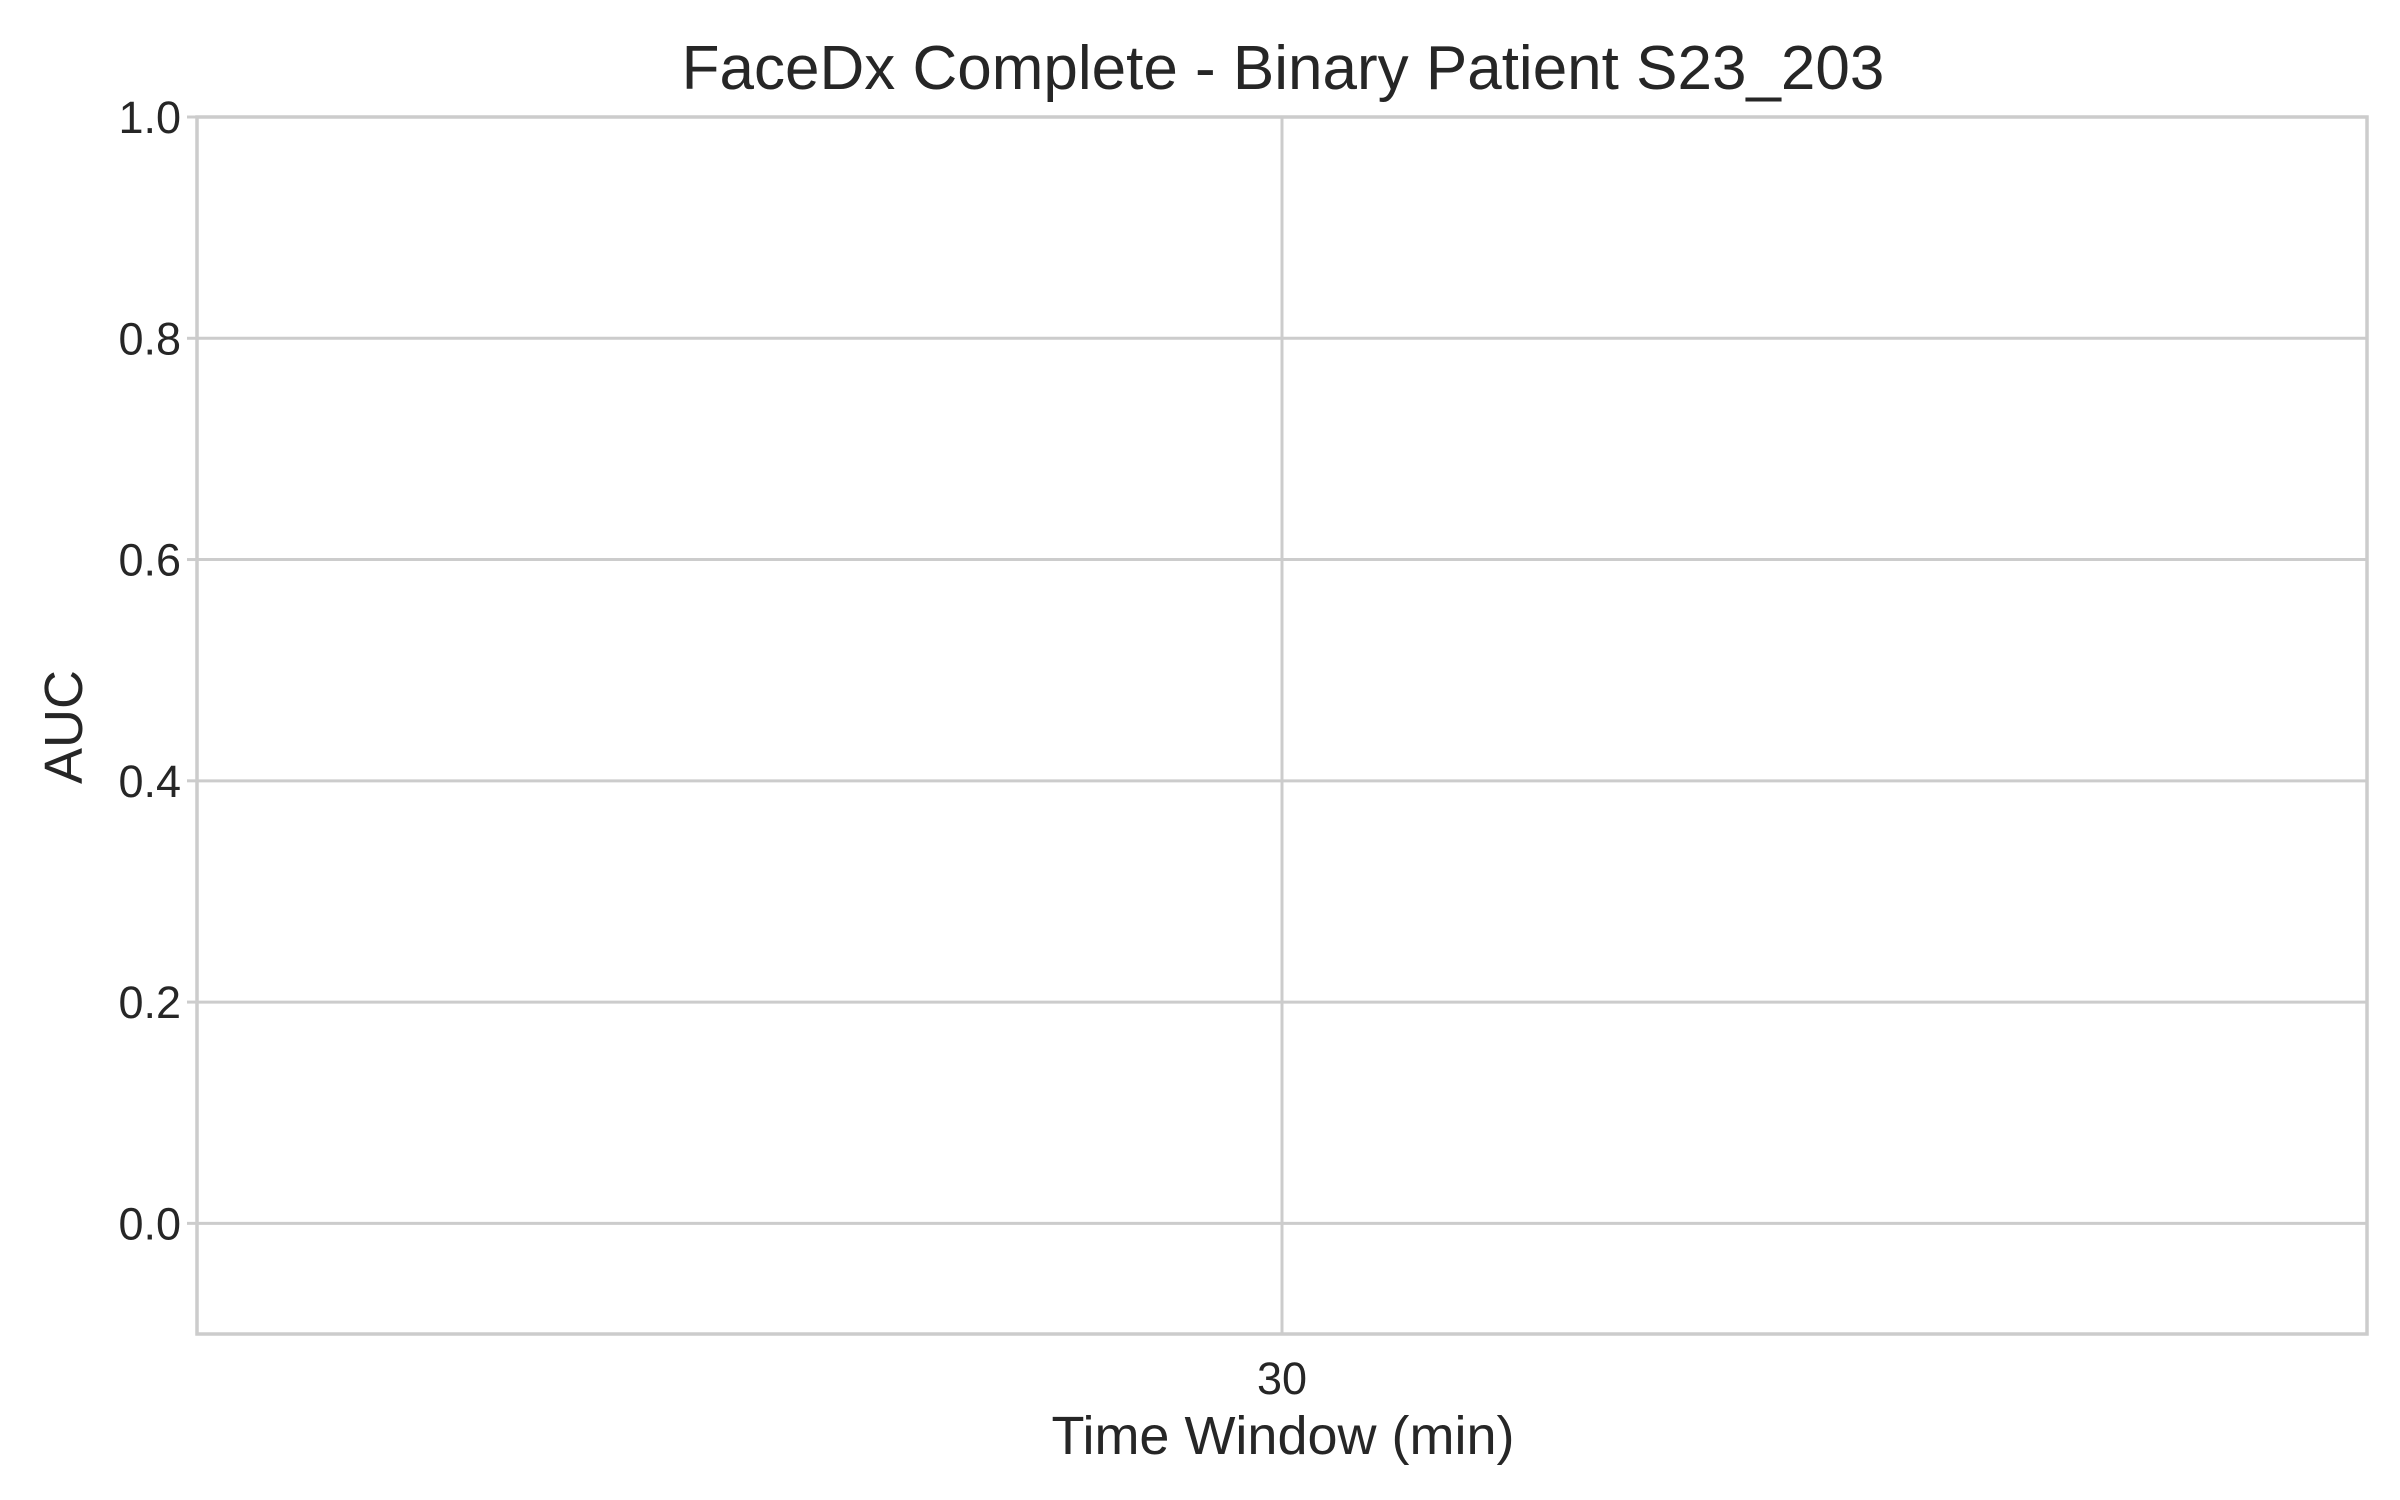 This screenshot has height=1500, width=2400. Describe the element at coordinates (149, 1223) in the screenshot. I see `y-tick-label: 0.0` at that location.